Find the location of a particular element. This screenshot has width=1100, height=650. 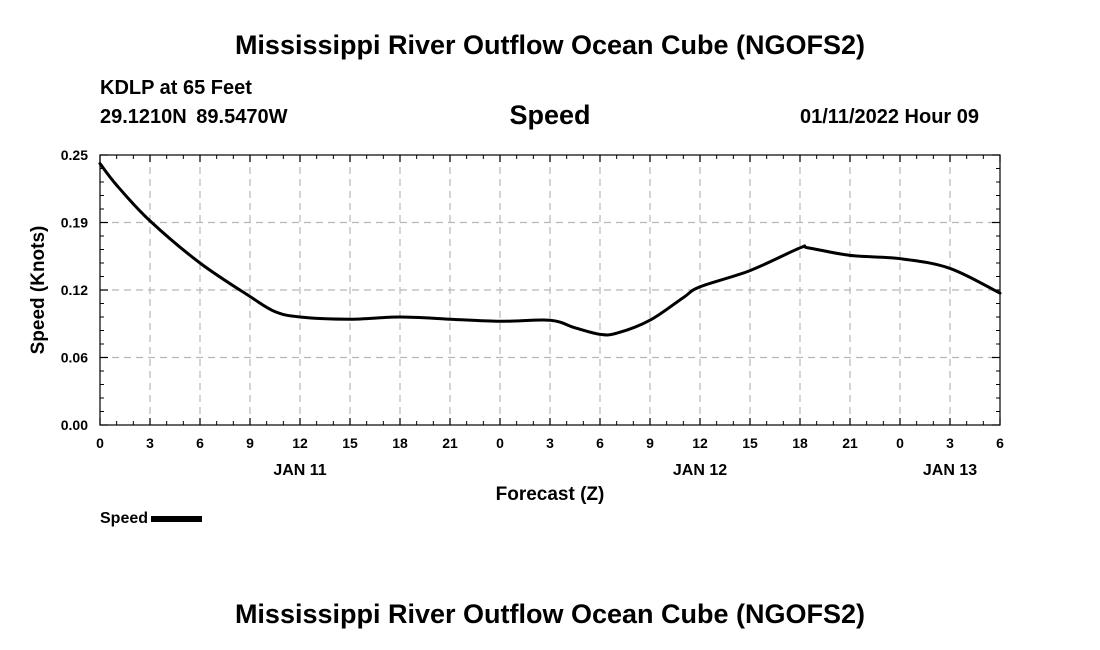

y-tick-label: 0.06 is located at coordinates (74, 358).